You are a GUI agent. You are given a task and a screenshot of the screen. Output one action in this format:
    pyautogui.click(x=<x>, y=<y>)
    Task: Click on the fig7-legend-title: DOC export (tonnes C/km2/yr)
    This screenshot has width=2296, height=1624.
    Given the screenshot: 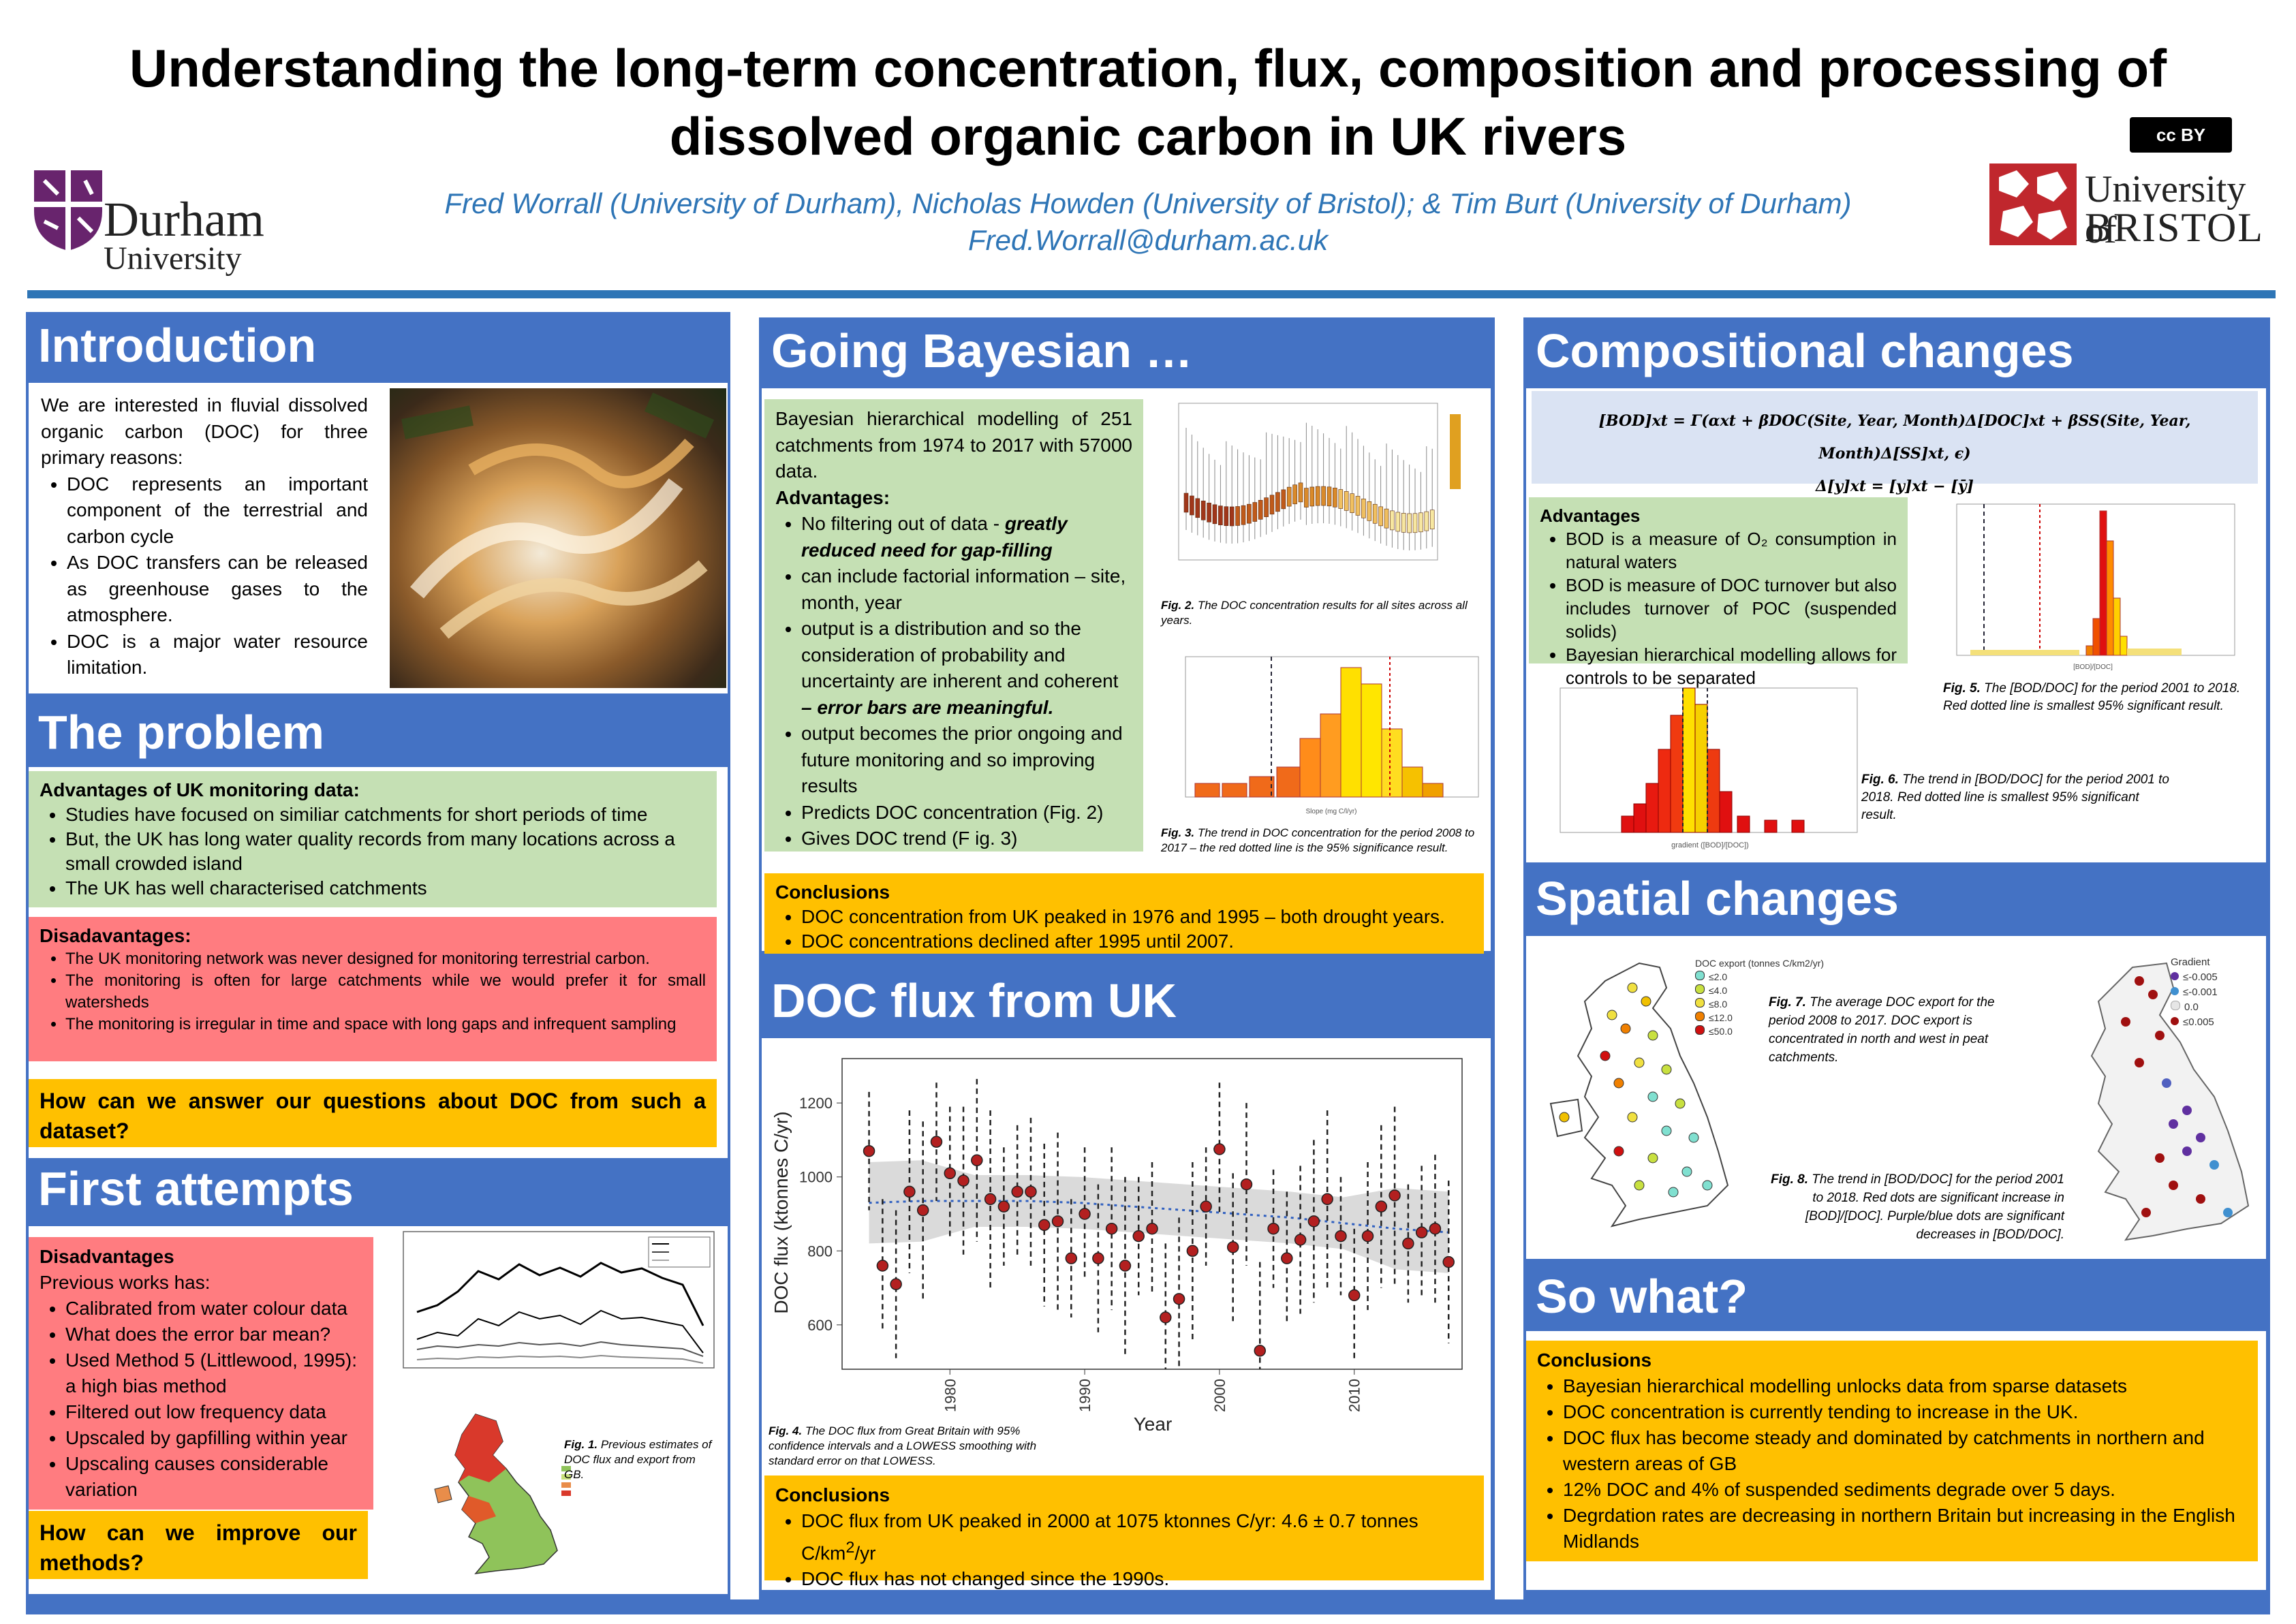 What is the action you would take?
    pyautogui.click(x=1760, y=963)
    